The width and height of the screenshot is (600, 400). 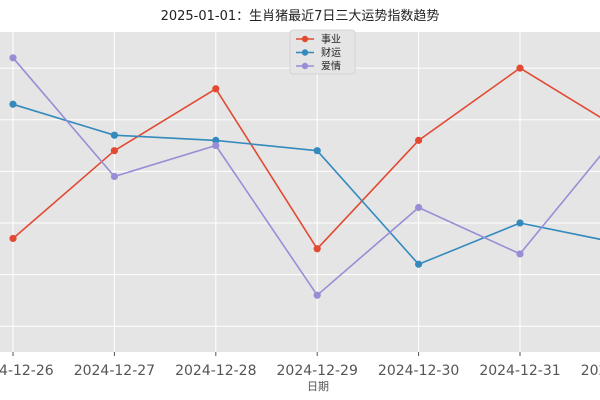 What do you see at coordinates (318, 386) in the screenshot?
I see `x-axis-label: 日期` at bounding box center [318, 386].